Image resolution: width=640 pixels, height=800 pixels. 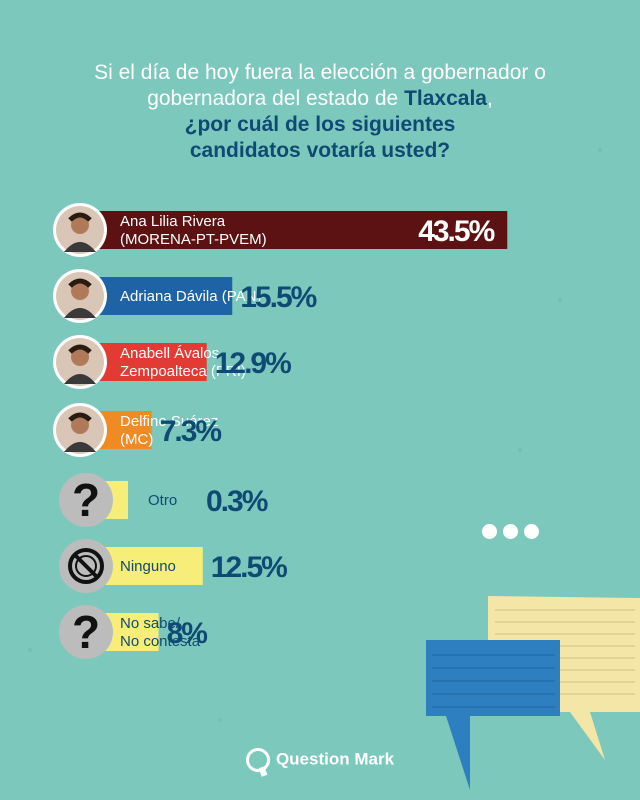 What do you see at coordinates (162, 500) in the screenshot?
I see `bar-label-4-0: Otro` at bounding box center [162, 500].